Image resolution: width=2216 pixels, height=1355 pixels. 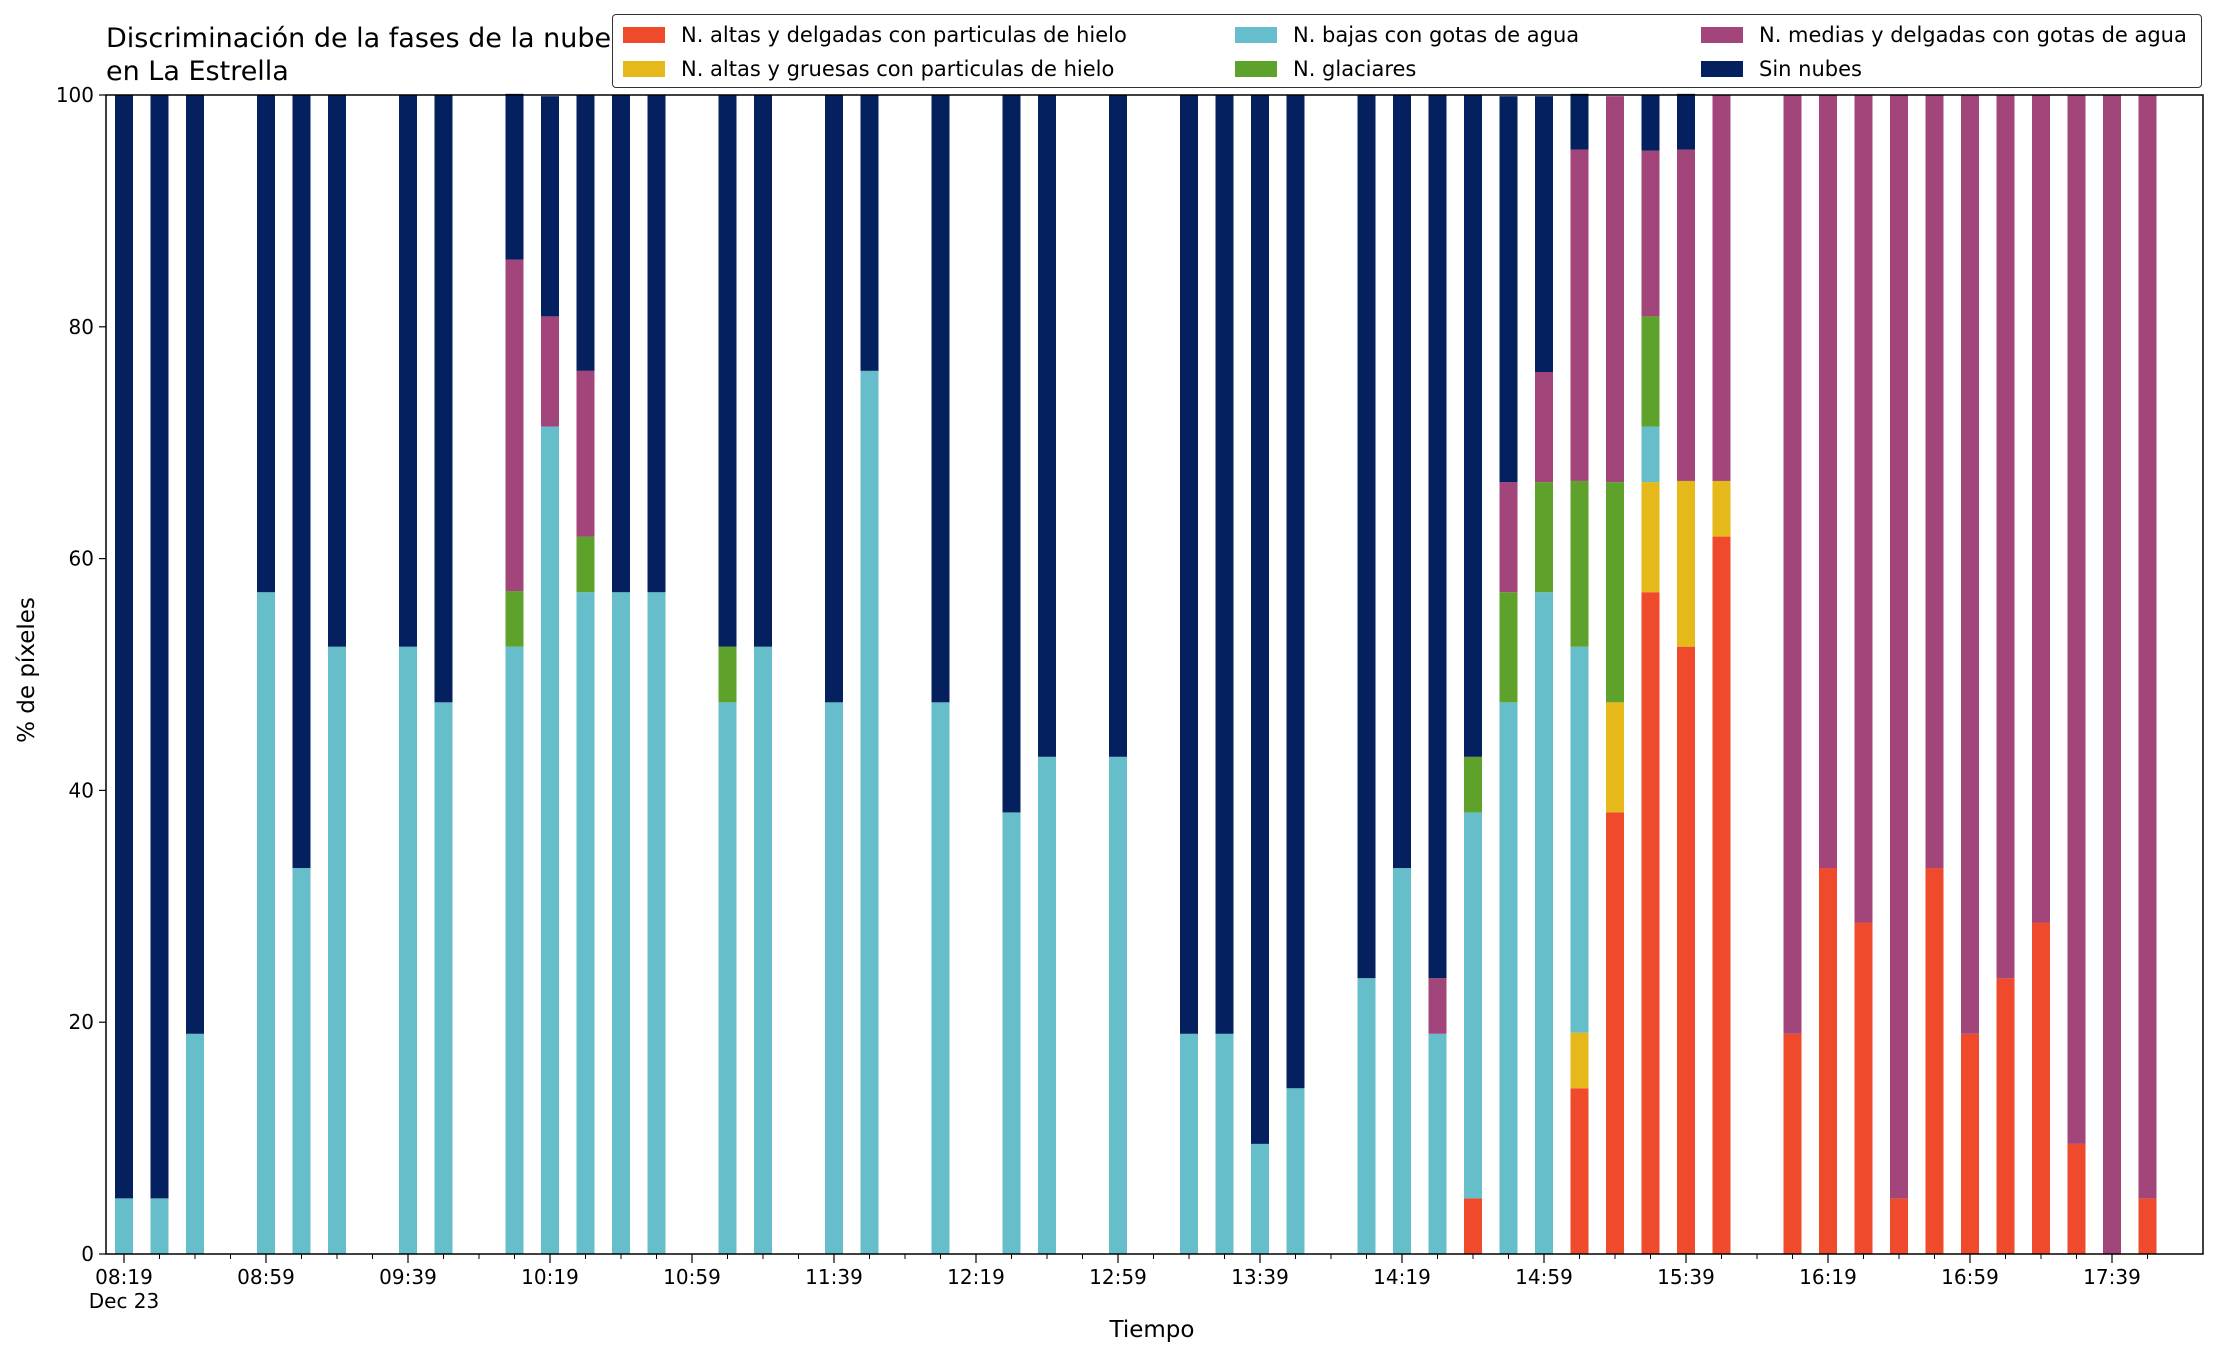 What do you see at coordinates (81, 790) in the screenshot?
I see `y-tick-label: 40` at bounding box center [81, 790].